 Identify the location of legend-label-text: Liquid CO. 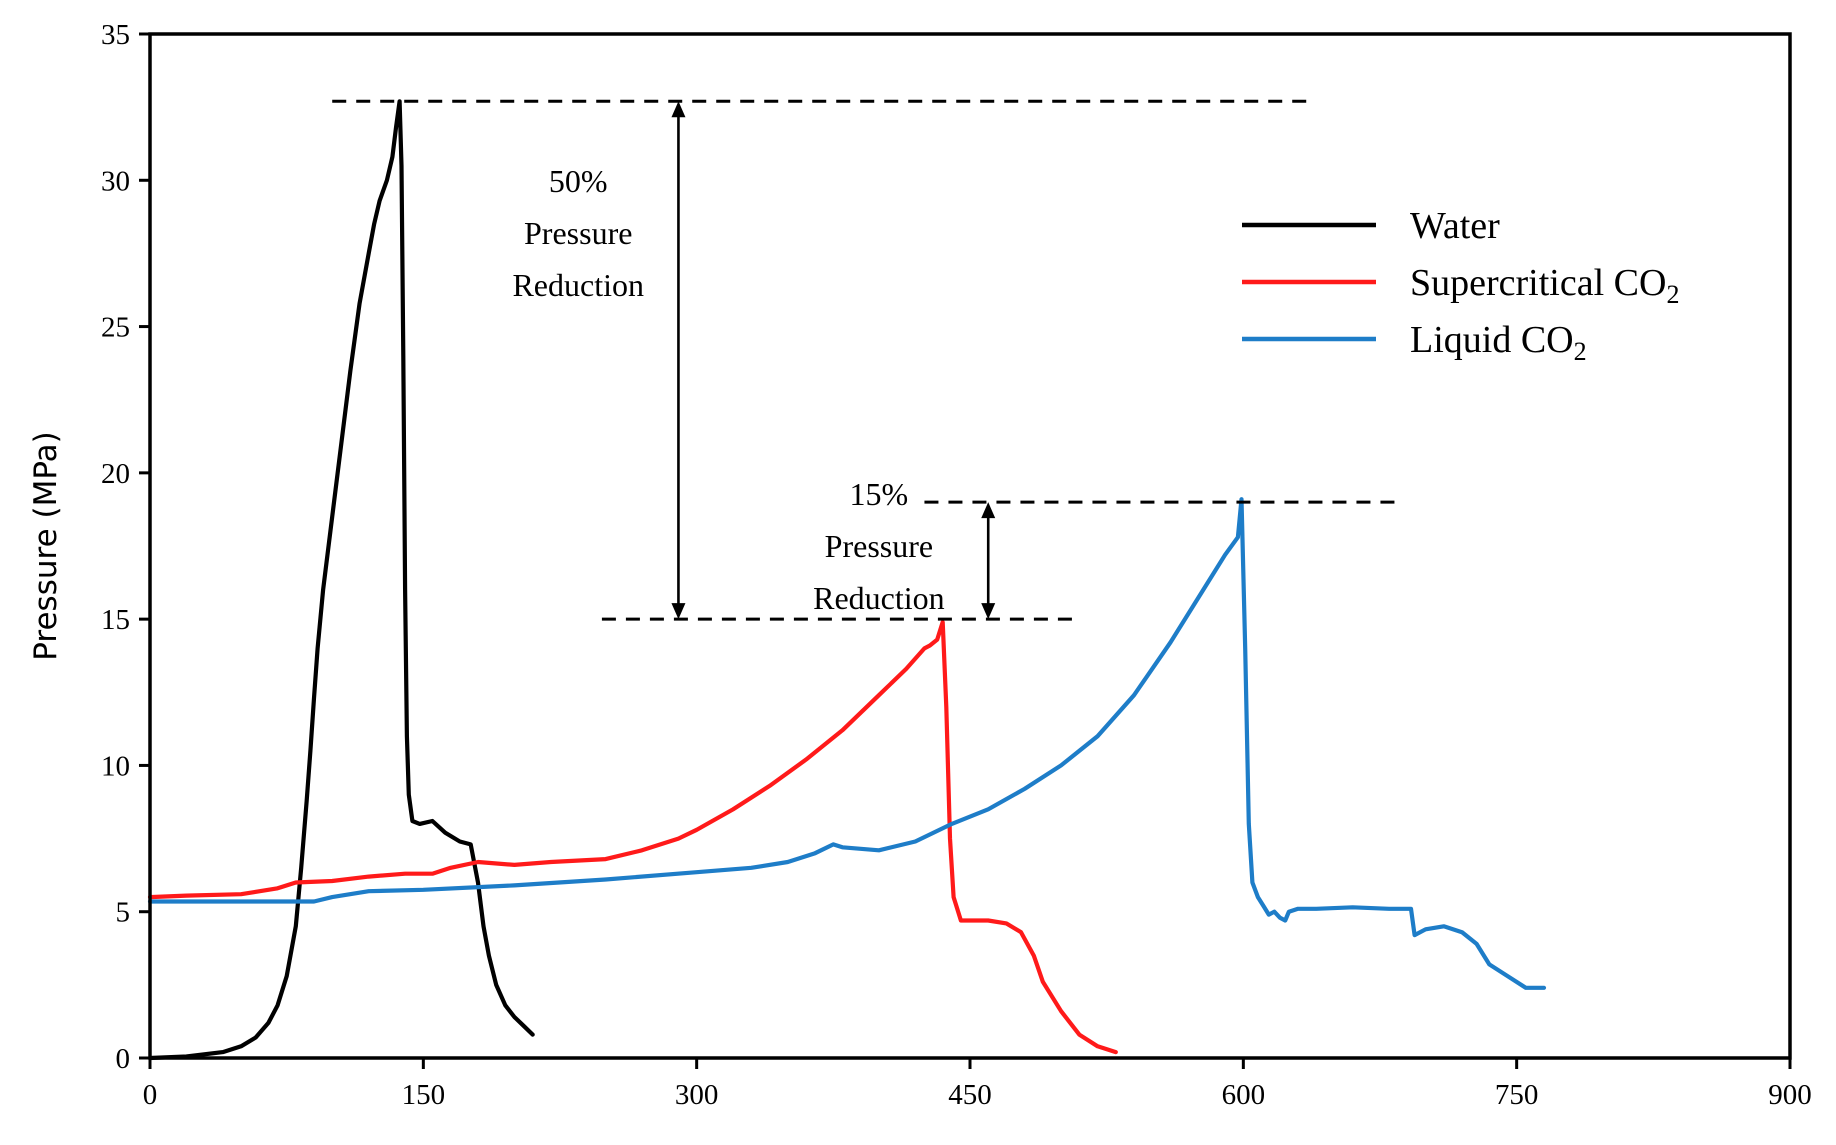
(1492, 340).